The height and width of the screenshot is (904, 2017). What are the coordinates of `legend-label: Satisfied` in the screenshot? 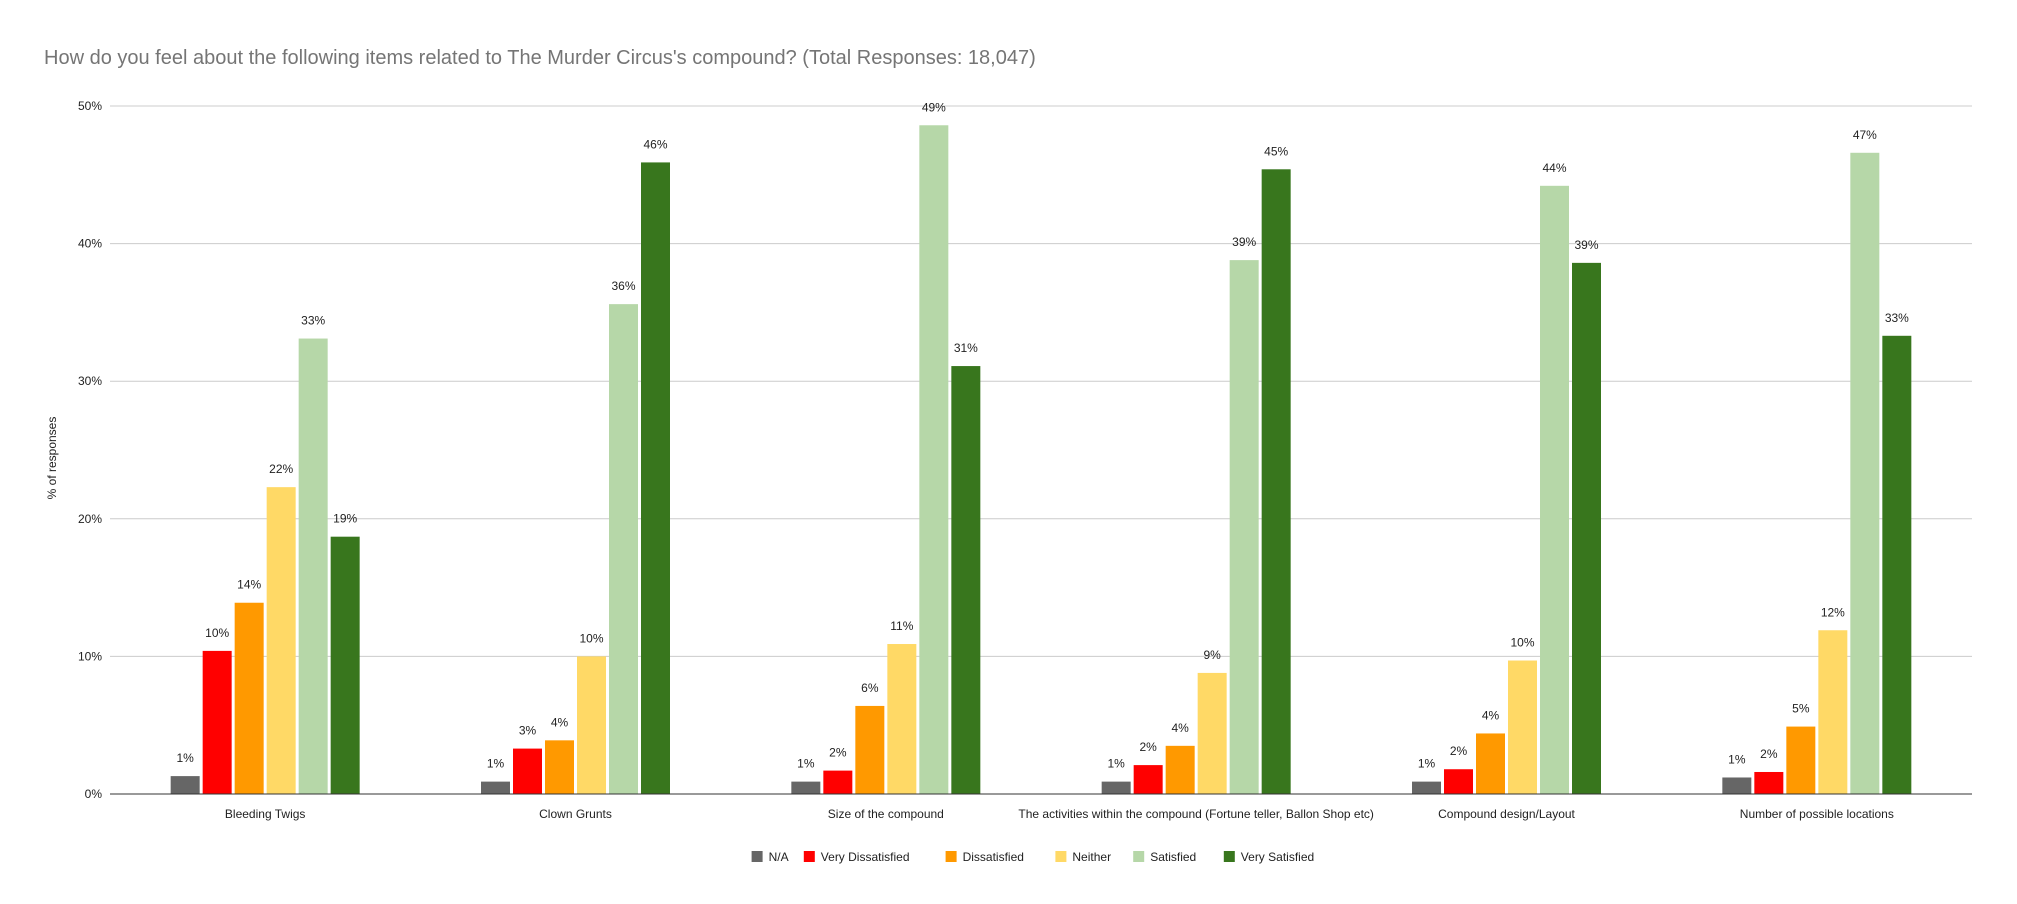 It's located at (1173, 857).